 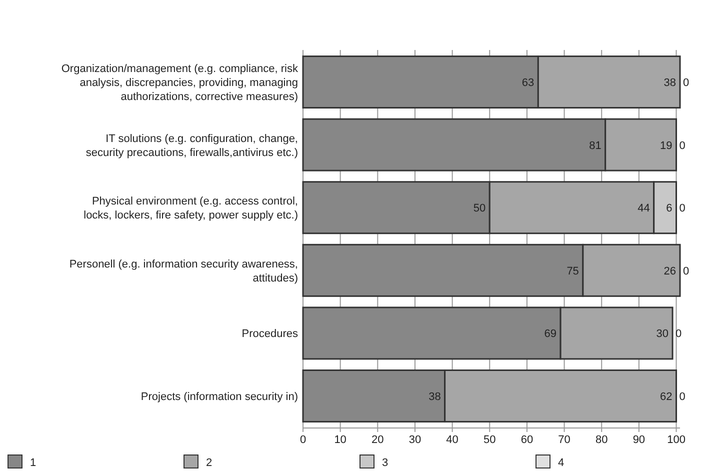 I want to click on y-tick-label: Projects (information security in), so click(x=219, y=396).